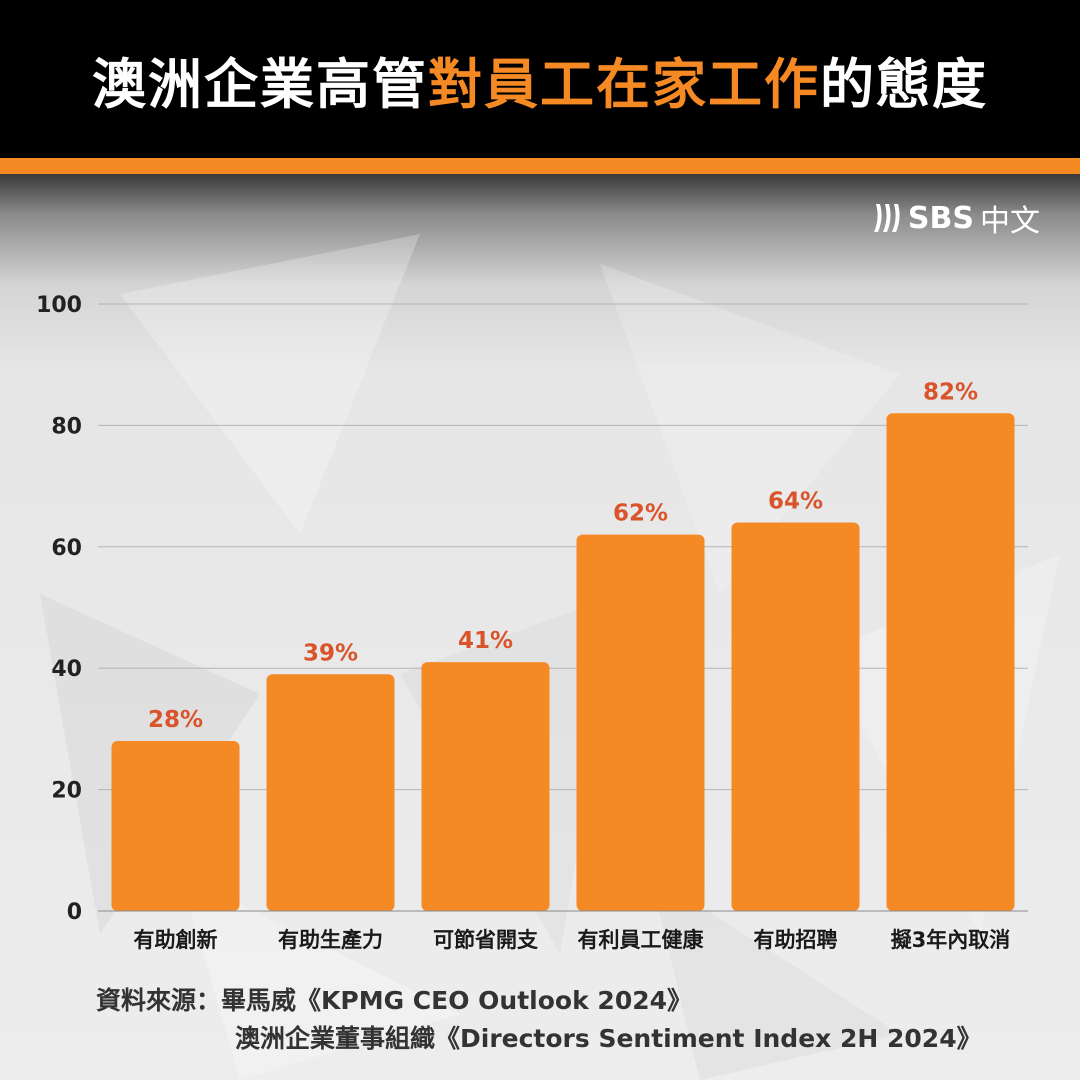  I want to click on data-label: 62%, so click(640, 514).